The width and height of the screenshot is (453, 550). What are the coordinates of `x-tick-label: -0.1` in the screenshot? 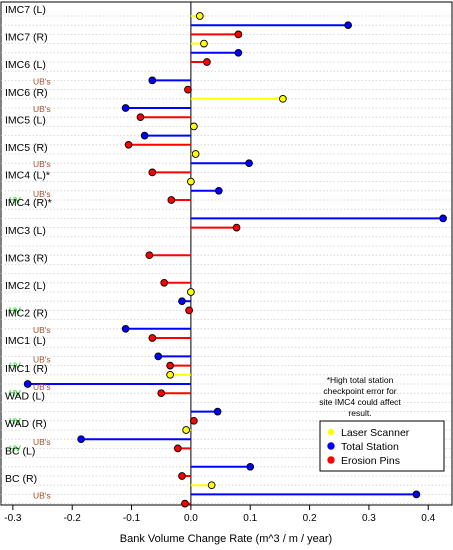 It's located at (132, 518).